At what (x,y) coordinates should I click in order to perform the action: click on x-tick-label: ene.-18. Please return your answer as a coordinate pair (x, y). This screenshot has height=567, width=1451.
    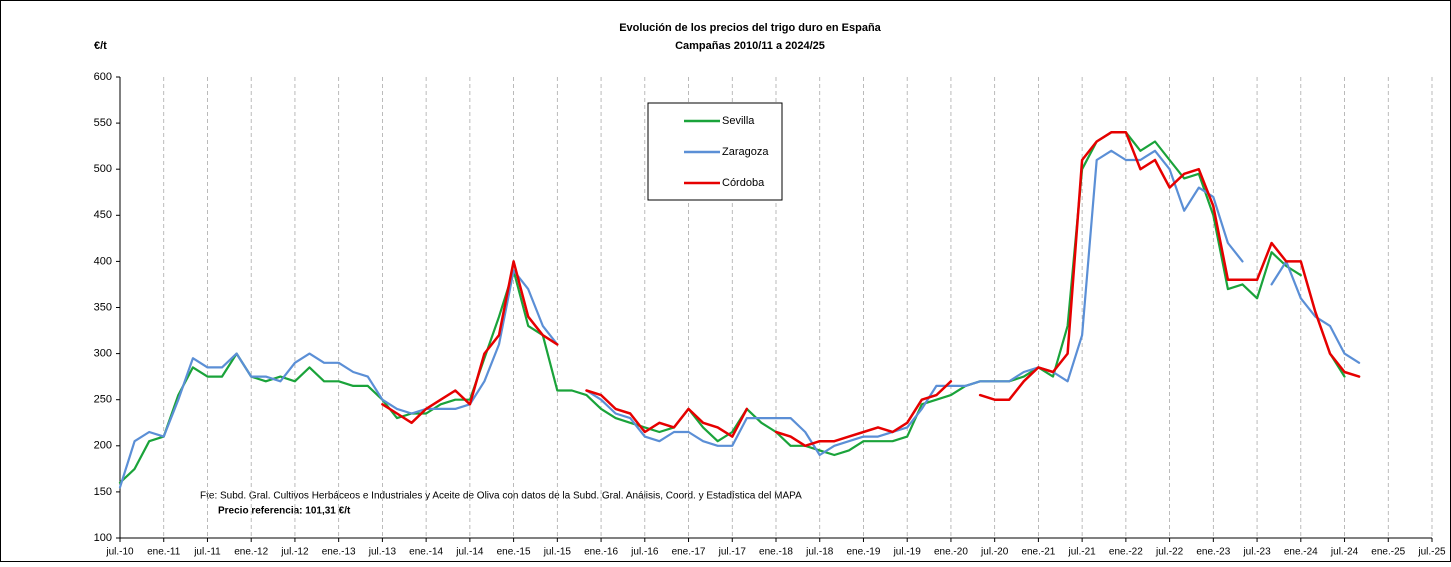
    Looking at the image, I should click on (776, 552).